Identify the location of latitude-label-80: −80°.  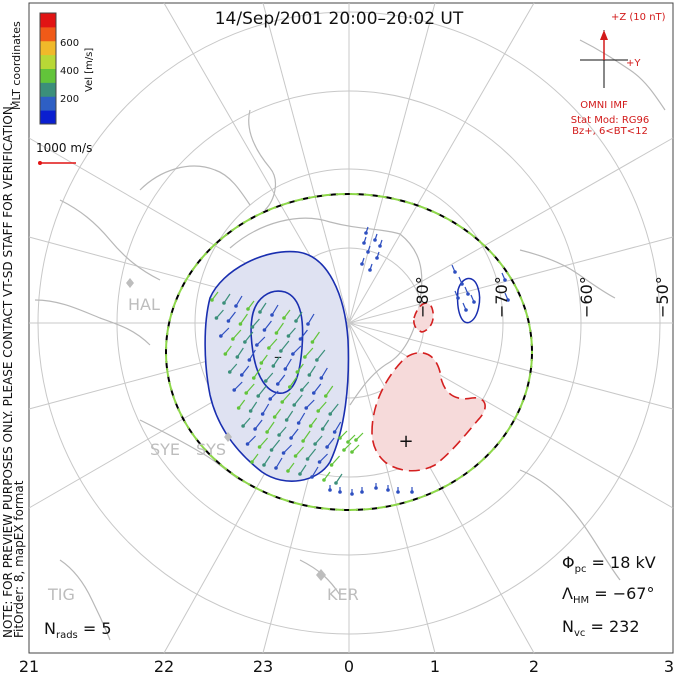
(422, 297).